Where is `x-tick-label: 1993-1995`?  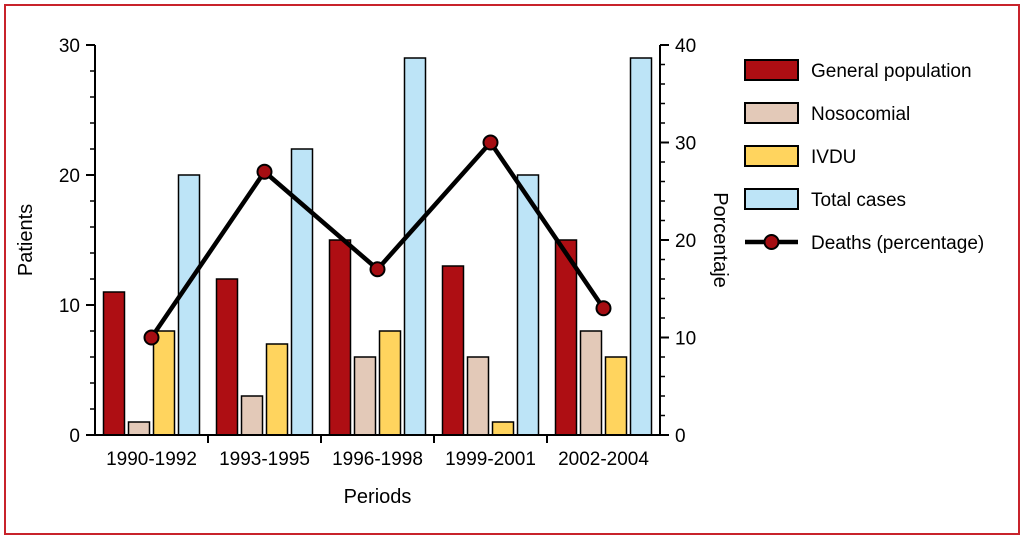 x-tick-label: 1993-1995 is located at coordinates (264, 459).